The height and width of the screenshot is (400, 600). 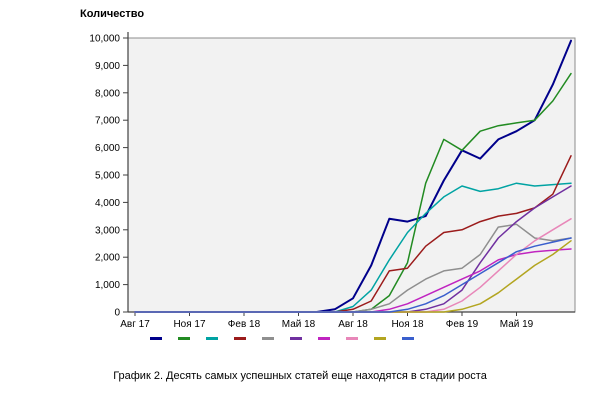 What do you see at coordinates (244, 324) in the screenshot?
I see `svg-text: Фев 18` at bounding box center [244, 324].